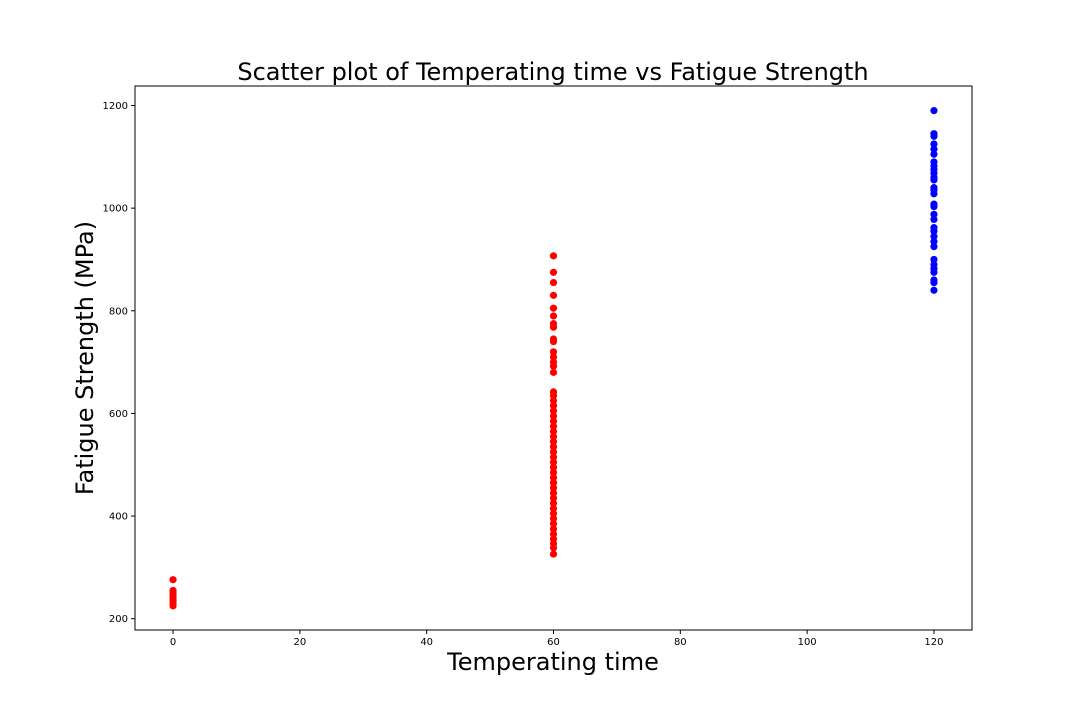  Describe the element at coordinates (115, 209) in the screenshot. I see `y-tick-label: 1000` at that location.